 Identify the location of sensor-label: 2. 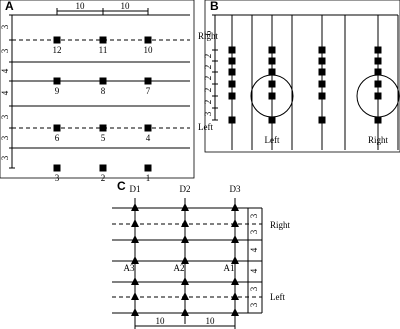
(103, 178).